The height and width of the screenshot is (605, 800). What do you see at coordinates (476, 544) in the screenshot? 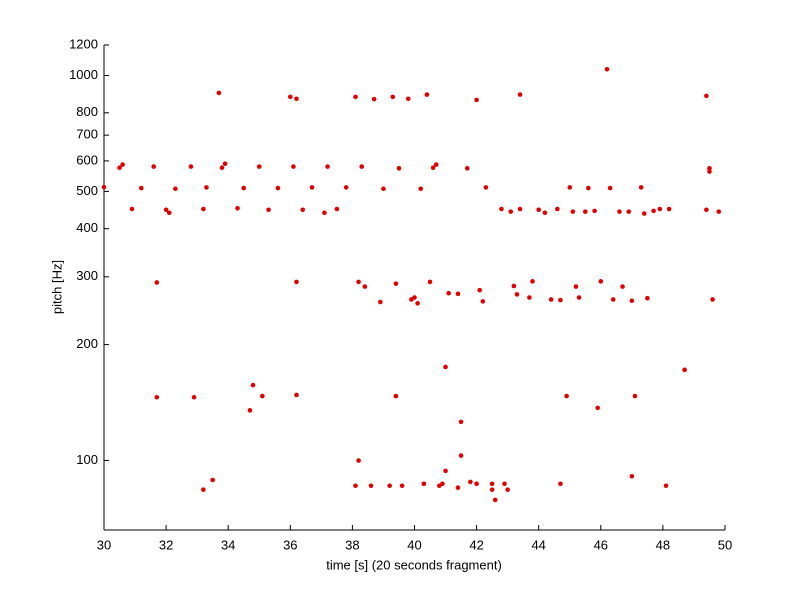
I see `x-tick-label: 42` at bounding box center [476, 544].